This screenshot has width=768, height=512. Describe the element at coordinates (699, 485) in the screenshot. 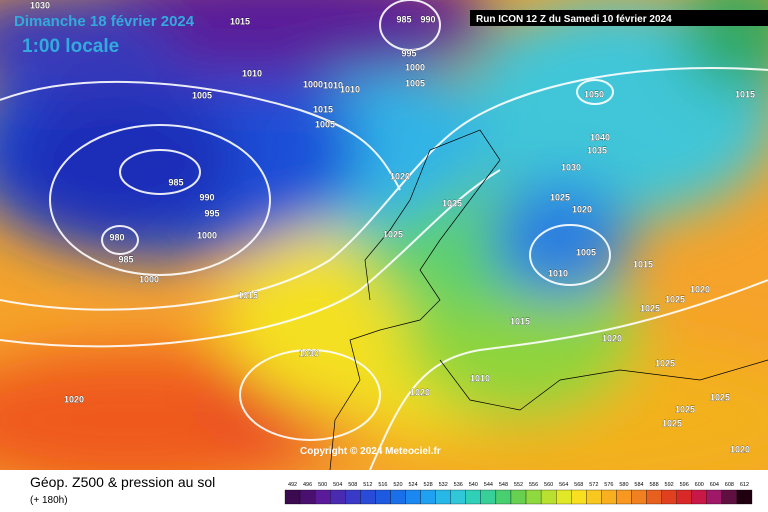

I see `legend-level: 600` at that location.